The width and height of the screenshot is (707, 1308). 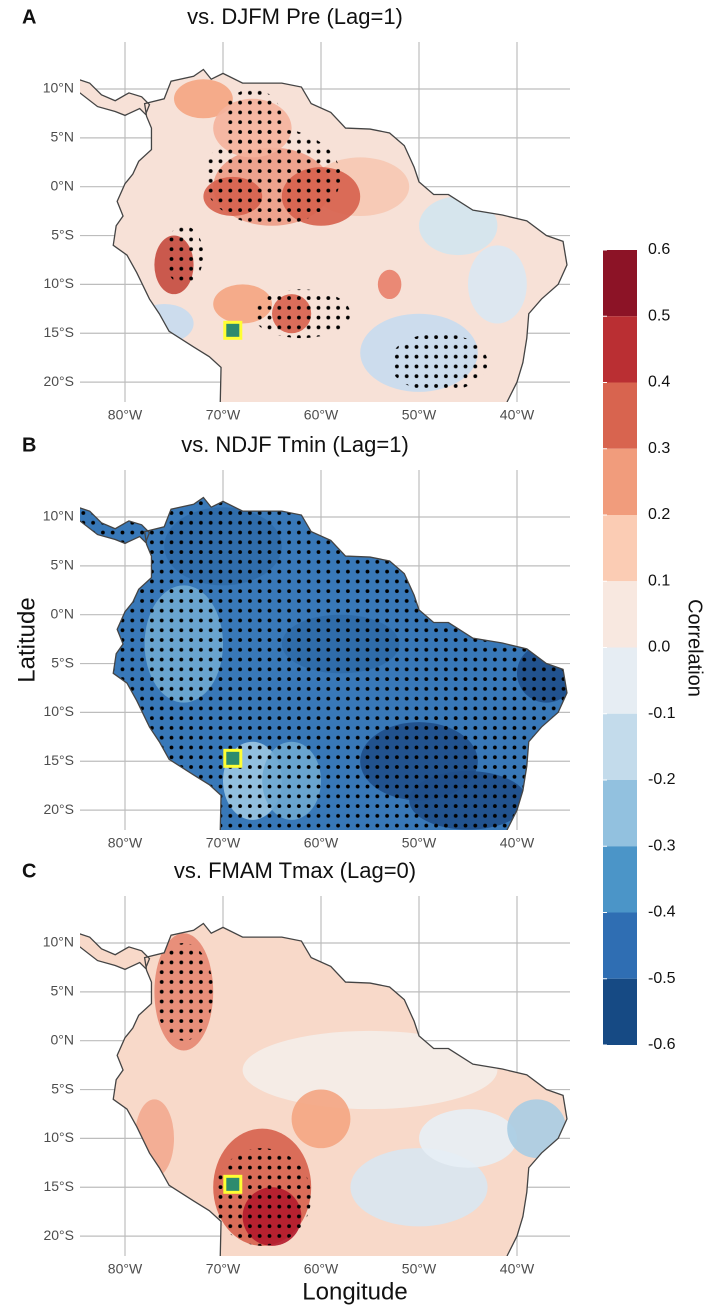 What do you see at coordinates (295, 870) in the screenshot?
I see `panel-title: vs. FMAM Tmax (Lag=0)` at bounding box center [295, 870].